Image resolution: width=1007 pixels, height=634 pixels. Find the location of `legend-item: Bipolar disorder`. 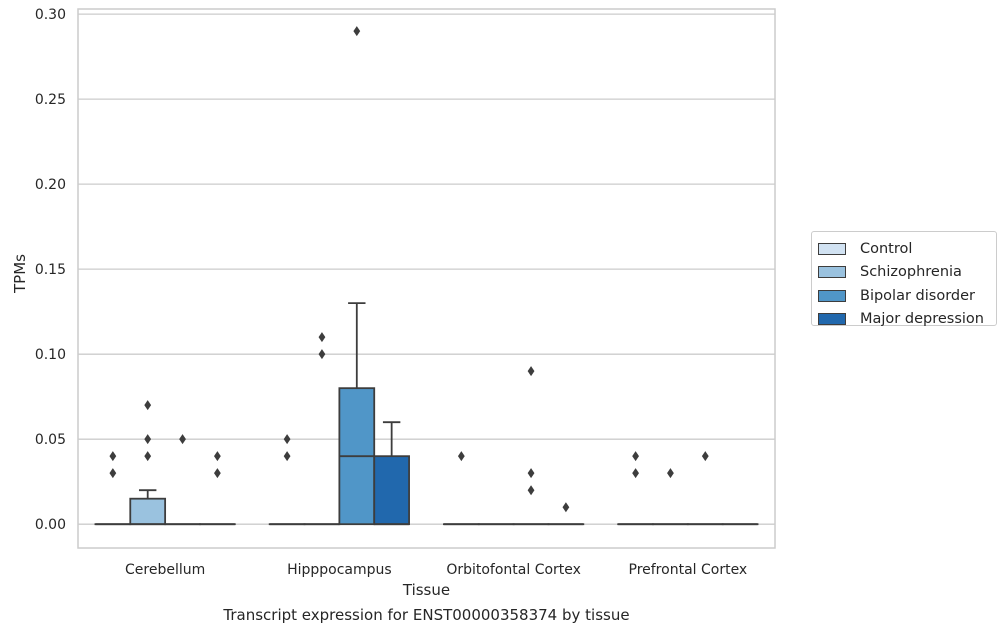

legend-item: Bipolar disorder is located at coordinates (907, 296).